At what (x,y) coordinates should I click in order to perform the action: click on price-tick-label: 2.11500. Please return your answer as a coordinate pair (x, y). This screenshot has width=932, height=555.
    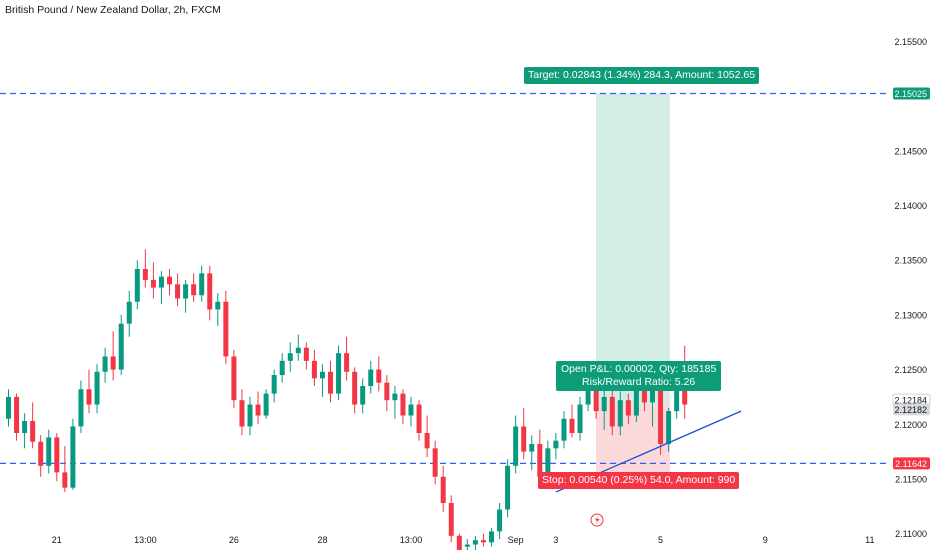
    Looking at the image, I should click on (911, 479).